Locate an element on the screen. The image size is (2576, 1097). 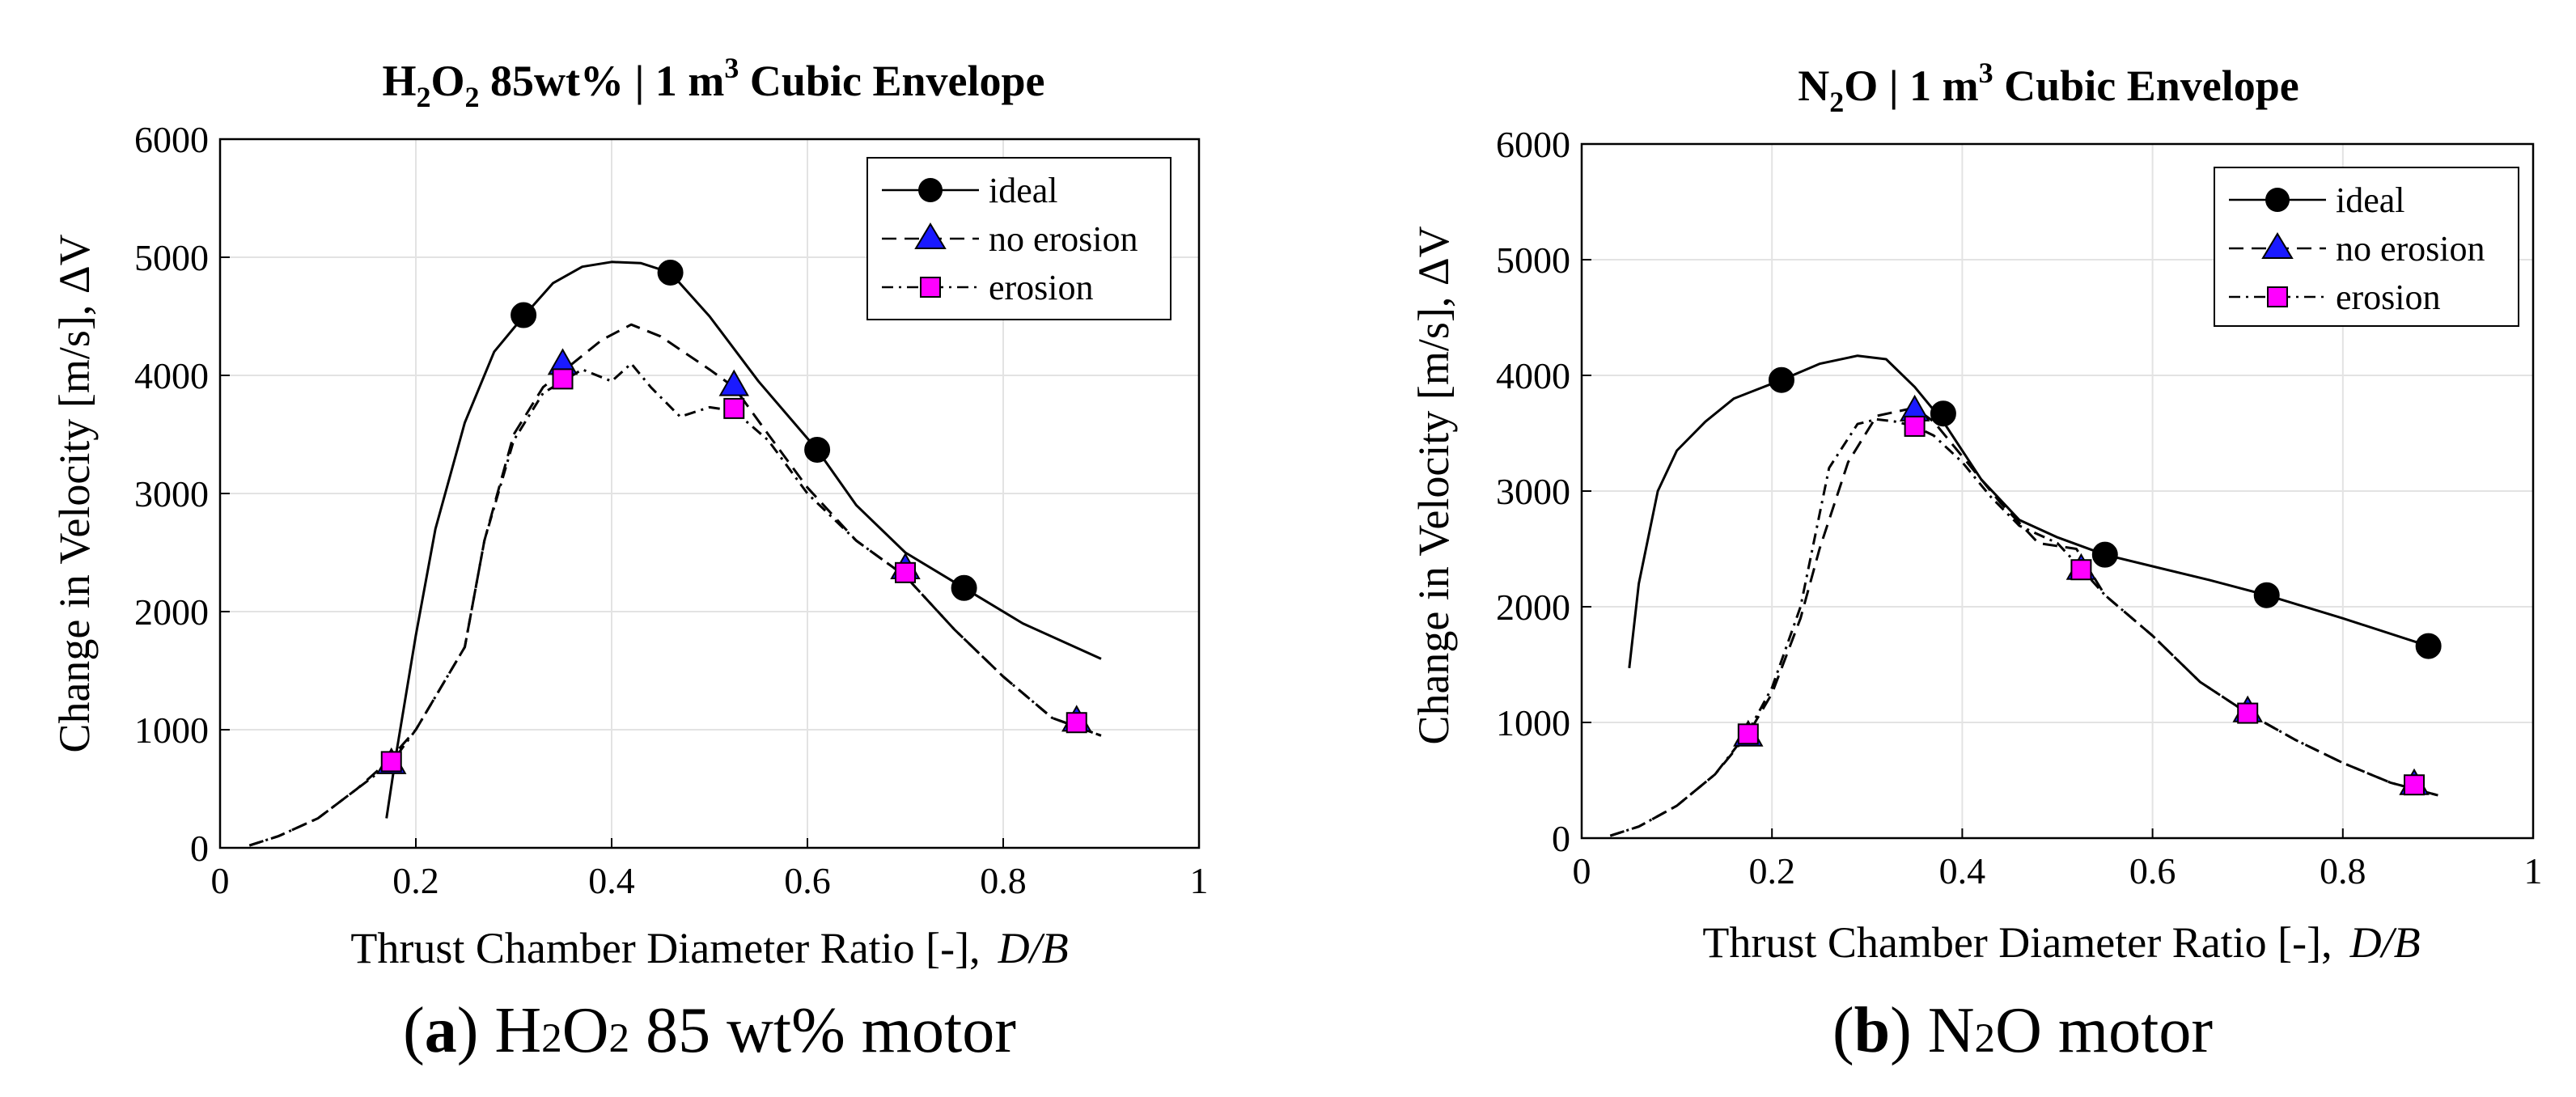
chart-title-a: H2O2 85wt% | 1 m3 Cubic Envelope is located at coordinates (714, 82).